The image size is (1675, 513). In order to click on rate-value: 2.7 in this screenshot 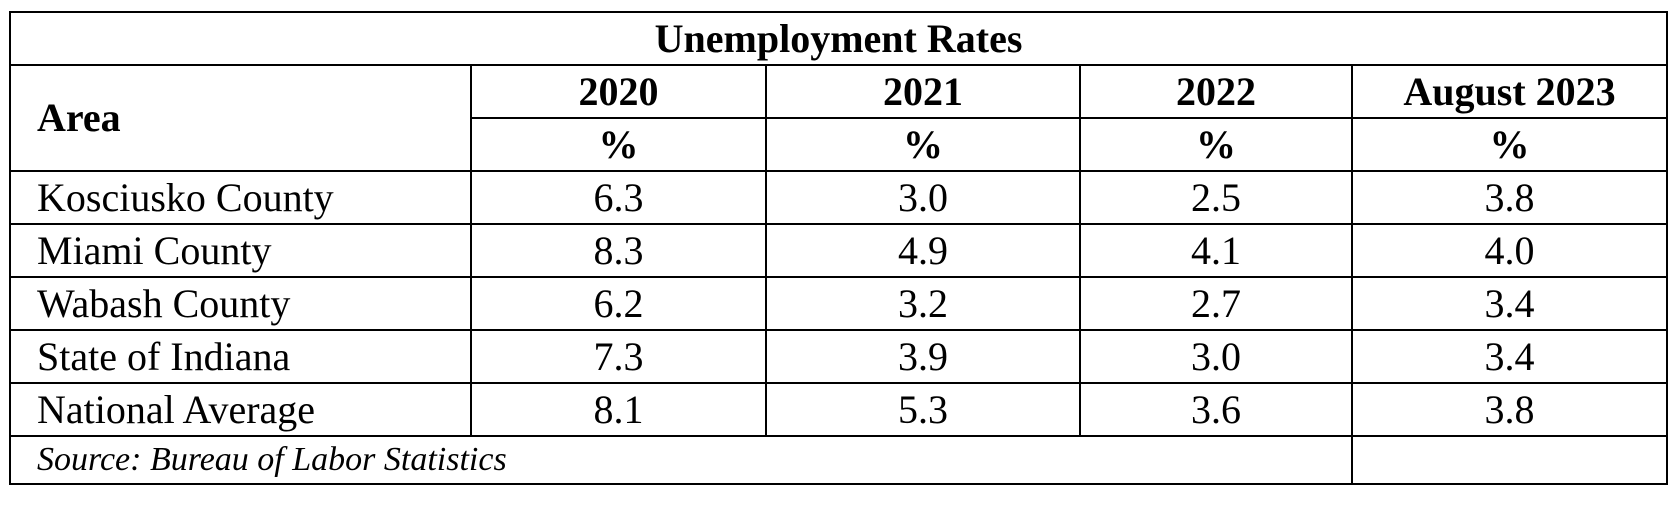, I will do `click(1216, 303)`.